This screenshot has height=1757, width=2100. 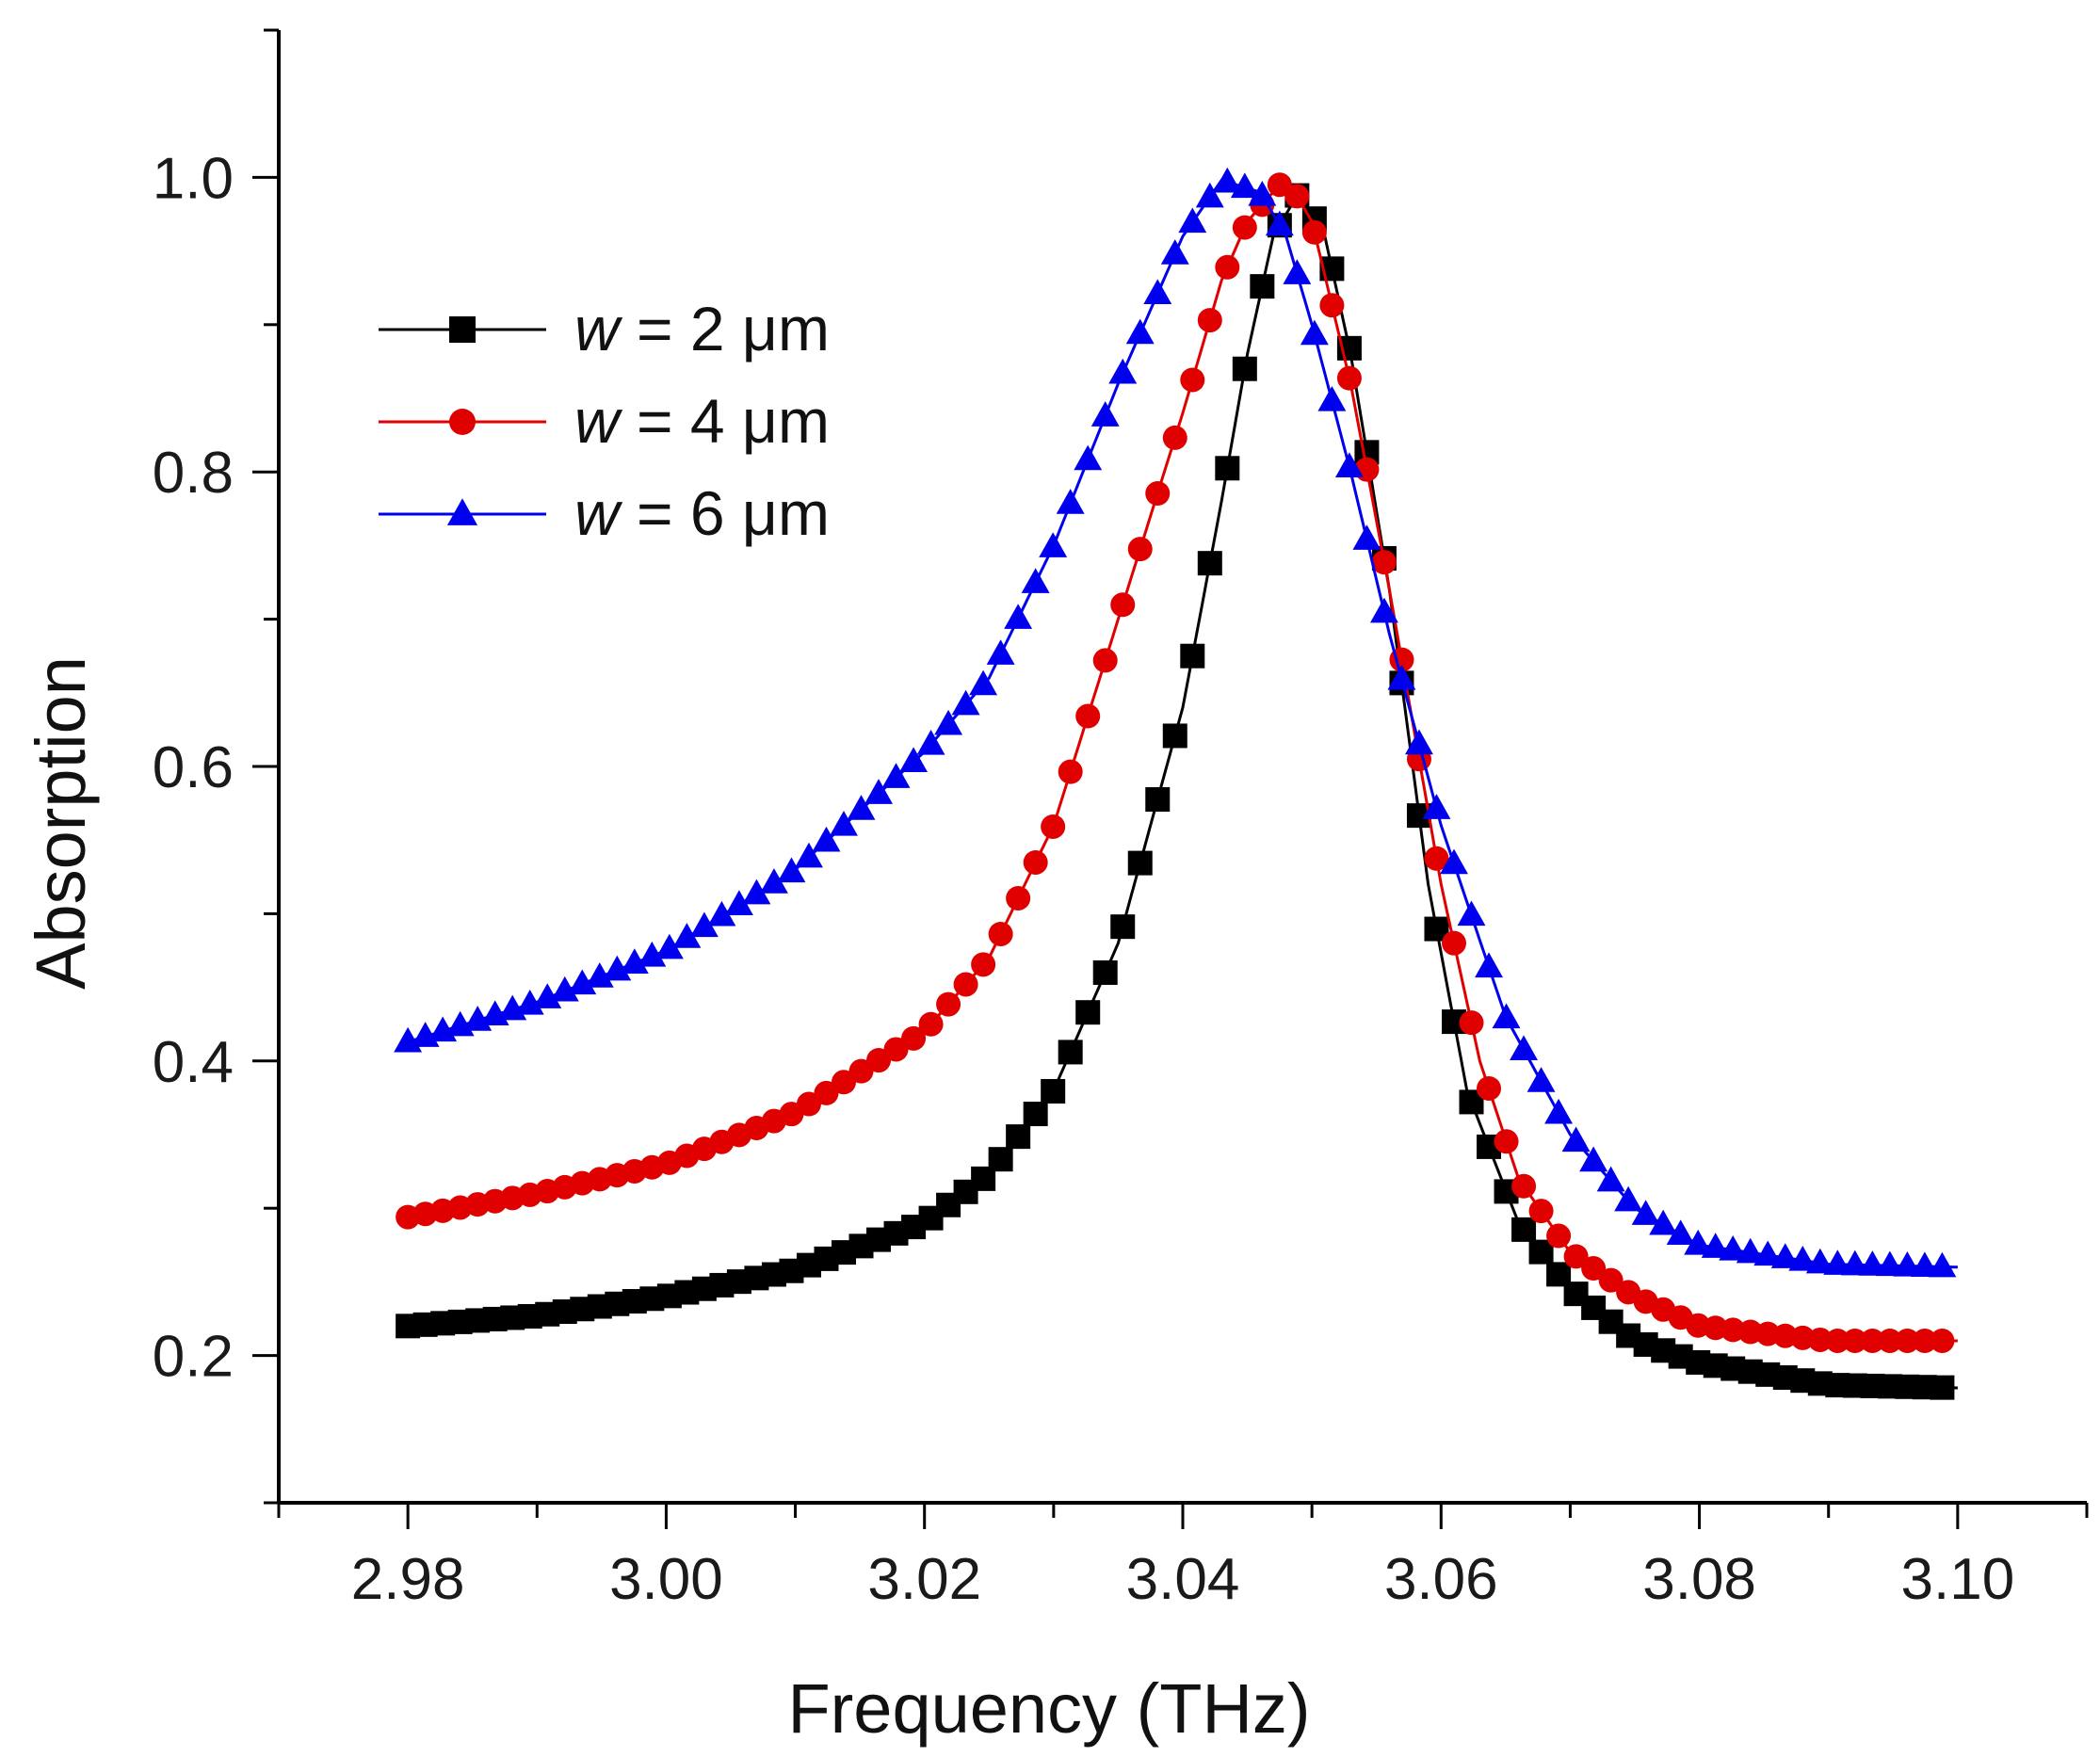 What do you see at coordinates (1048, 1708) in the screenshot?
I see `x-axis-title: Frequency (THz)` at bounding box center [1048, 1708].